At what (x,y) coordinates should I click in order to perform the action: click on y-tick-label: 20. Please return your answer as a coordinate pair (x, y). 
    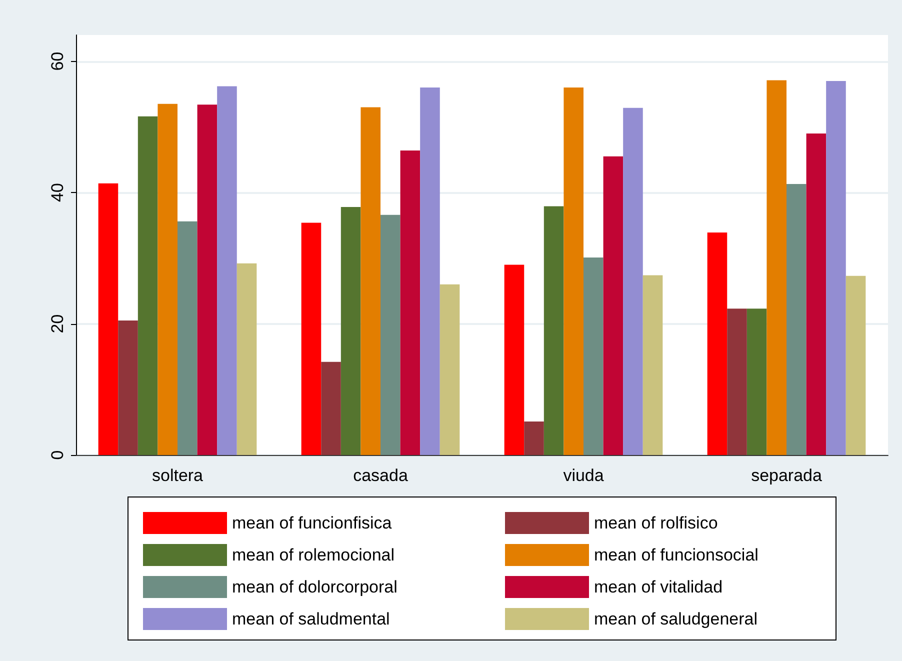
    Looking at the image, I should click on (57, 324).